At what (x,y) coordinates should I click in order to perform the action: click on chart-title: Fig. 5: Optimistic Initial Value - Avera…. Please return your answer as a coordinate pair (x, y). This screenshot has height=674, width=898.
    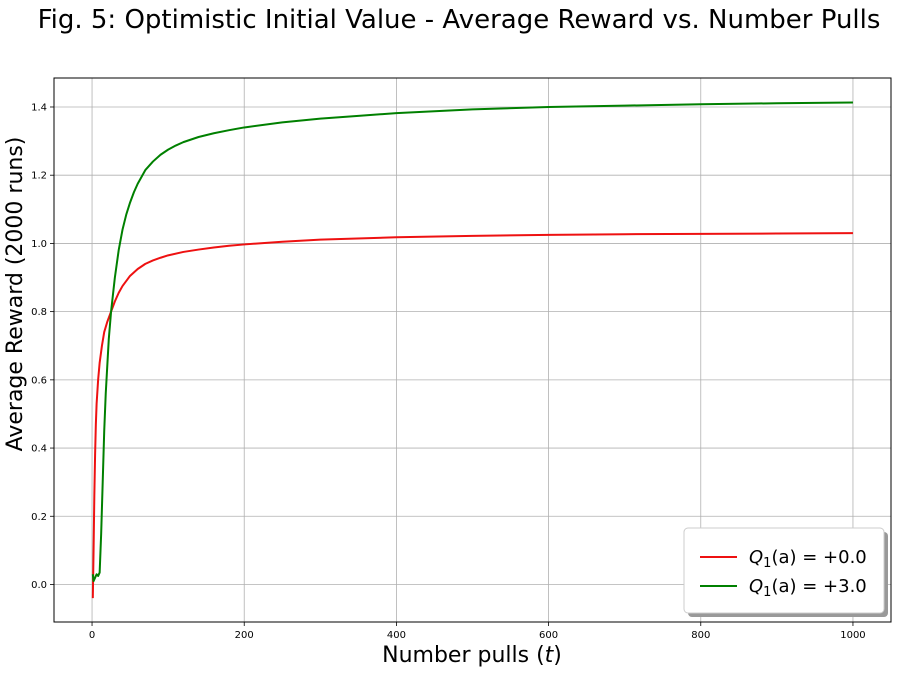
    Looking at the image, I should click on (459, 20).